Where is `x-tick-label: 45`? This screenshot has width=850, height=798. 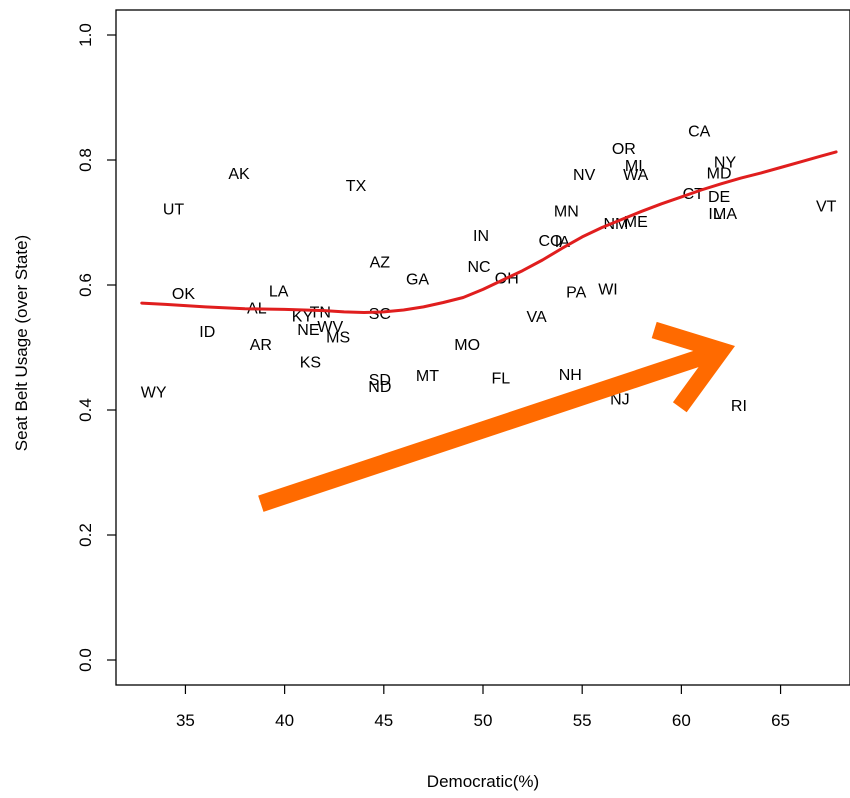 x-tick-label: 45 is located at coordinates (383, 720).